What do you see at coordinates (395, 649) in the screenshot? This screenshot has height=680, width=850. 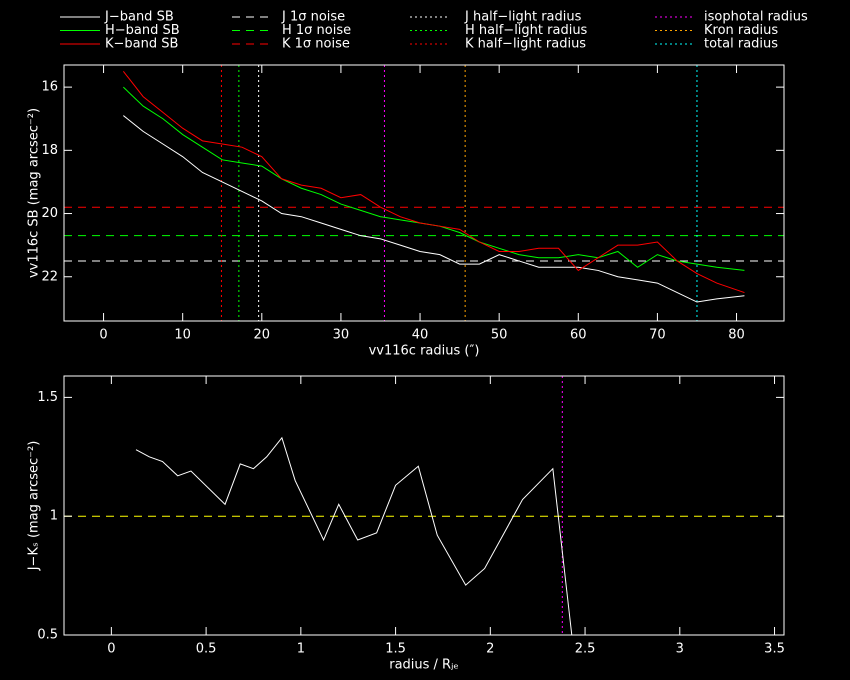 I see `x-tick-label: 1.5` at bounding box center [395, 649].